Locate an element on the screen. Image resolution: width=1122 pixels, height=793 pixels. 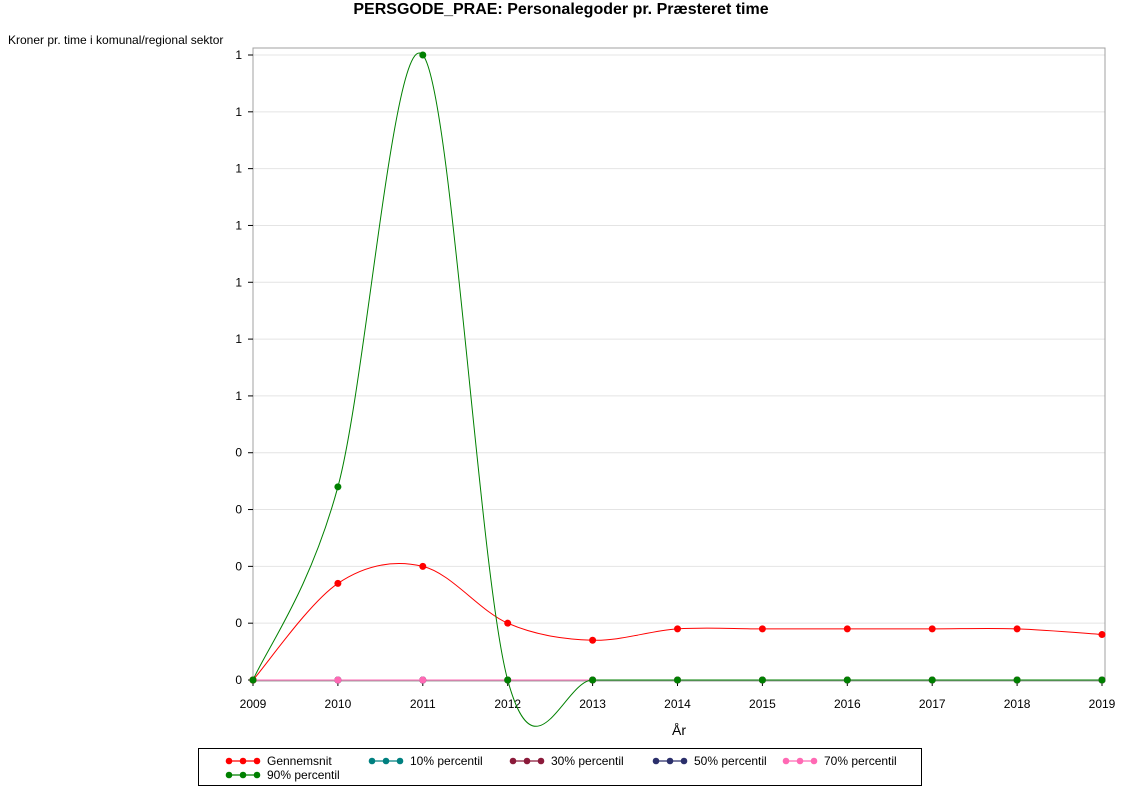
x-tick-label: 2017 is located at coordinates (932, 704).